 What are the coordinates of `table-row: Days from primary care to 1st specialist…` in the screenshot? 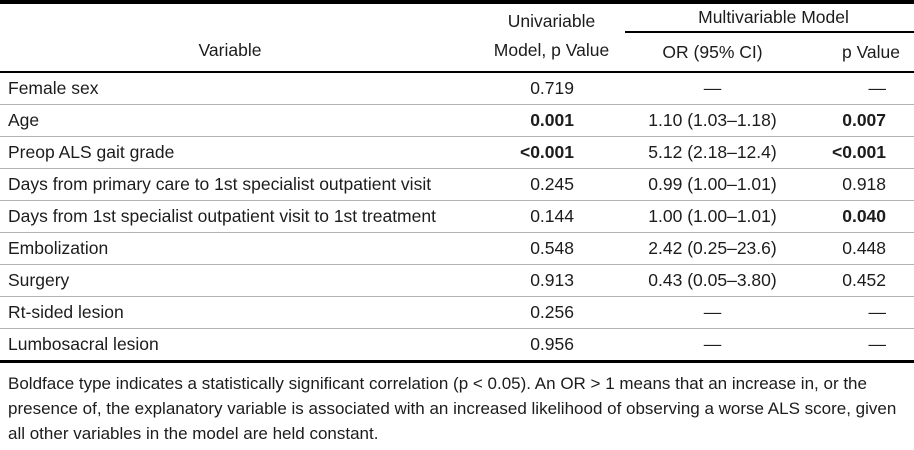 It's located at (457, 184).